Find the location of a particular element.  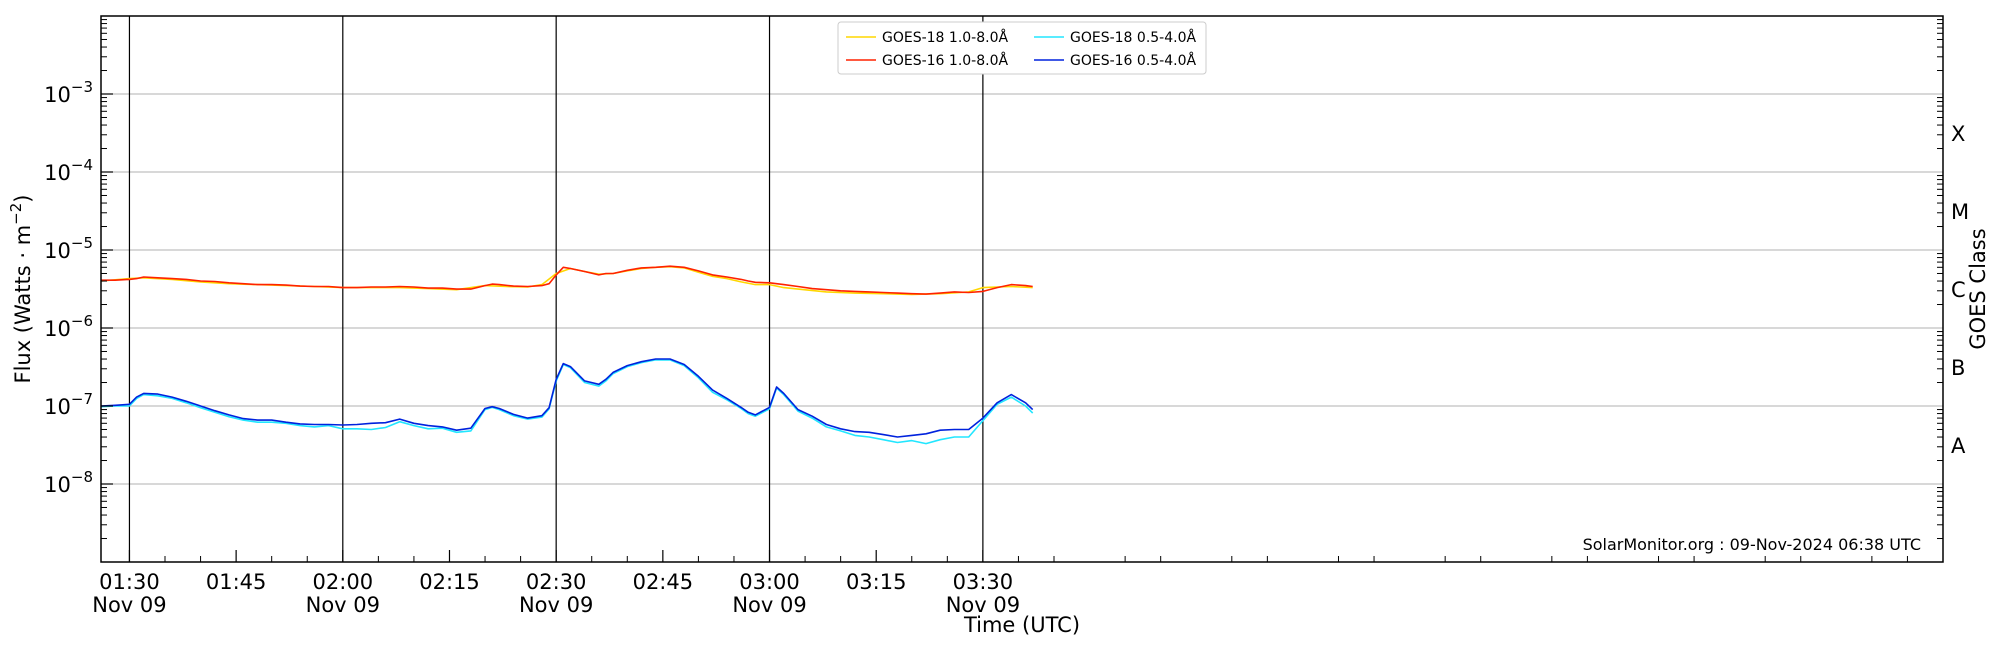

legend-box is located at coordinates (1022, 48).